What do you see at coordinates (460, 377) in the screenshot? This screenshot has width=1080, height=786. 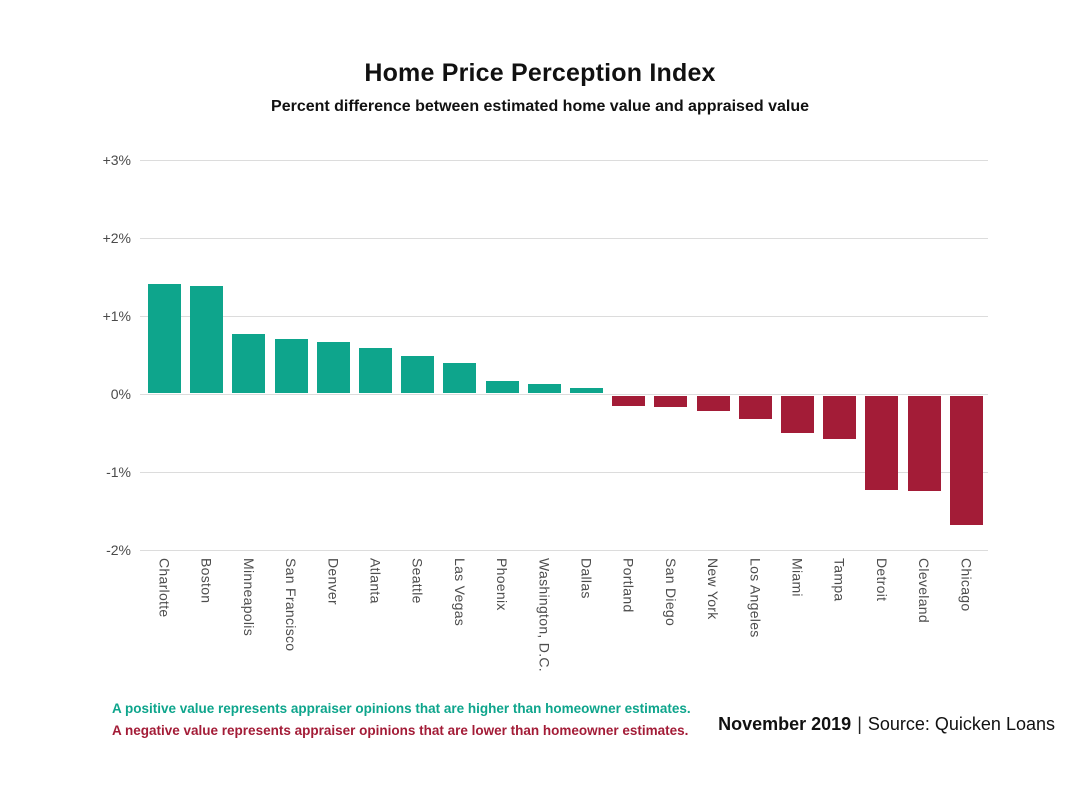 I see `bar-las-vegas` at bounding box center [460, 377].